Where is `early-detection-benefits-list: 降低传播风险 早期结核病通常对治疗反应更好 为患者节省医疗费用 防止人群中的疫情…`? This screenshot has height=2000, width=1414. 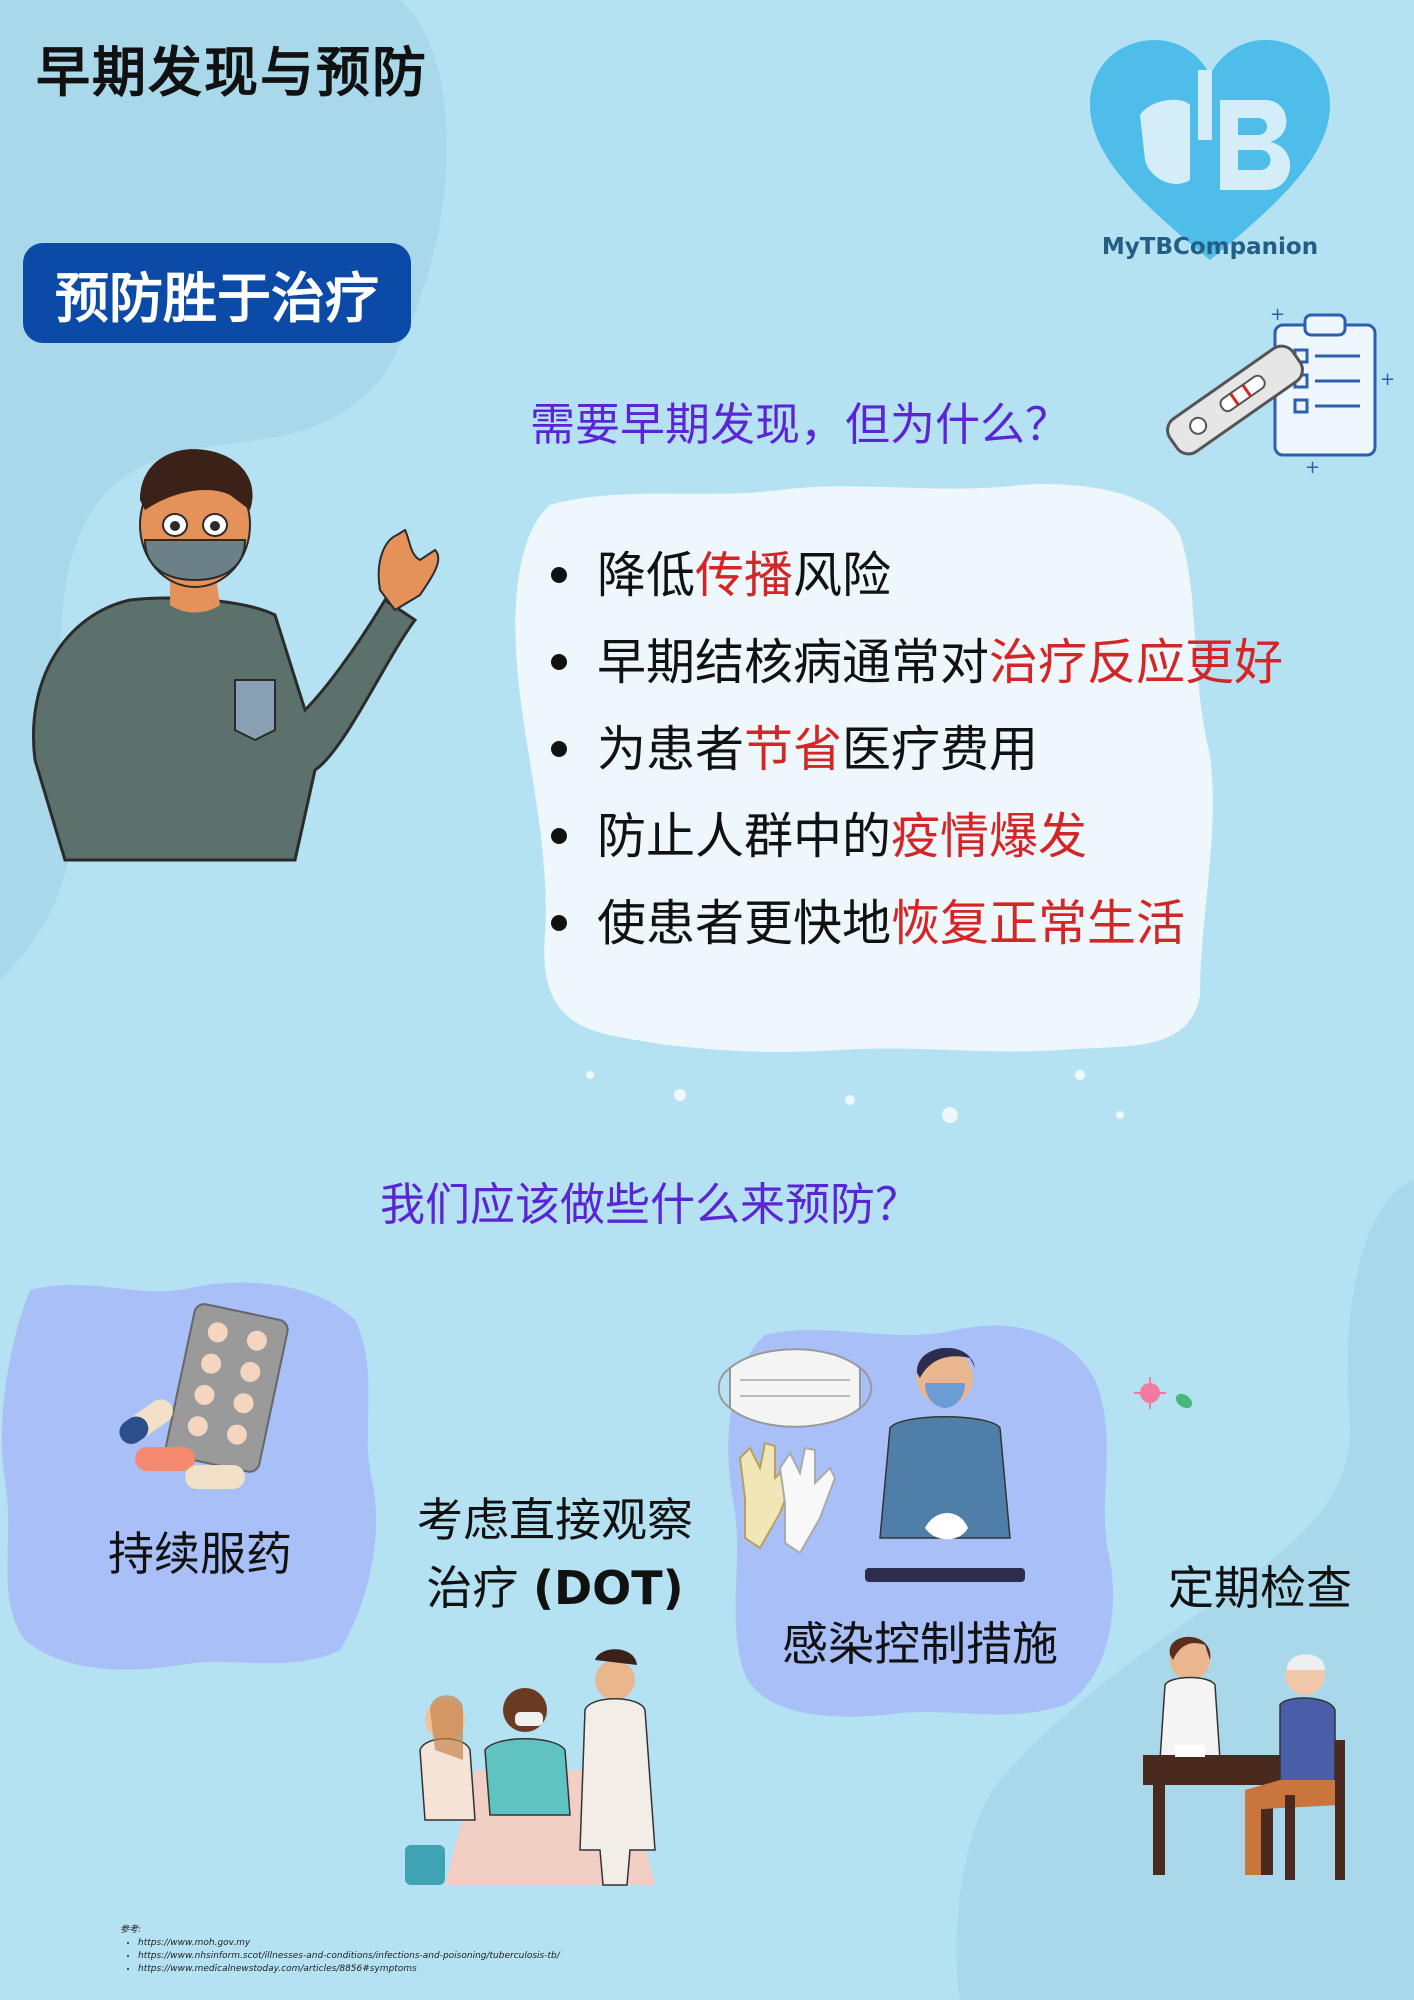 early-detection-benefits-list: 降低传播风险 早期结核病通常对治疗反应更好 为患者节省医疗费用 防止人群中的疫情… is located at coordinates (914, 762).